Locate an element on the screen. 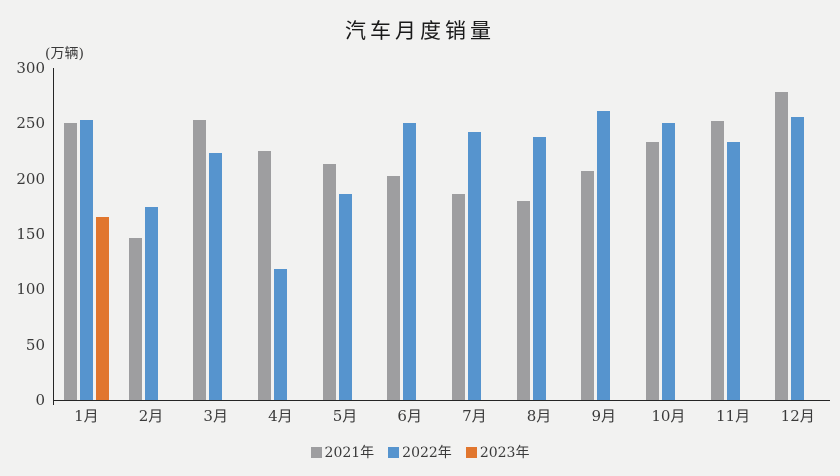 The height and width of the screenshot is (476, 840). month-group-12月: 12月 is located at coordinates (797, 246).